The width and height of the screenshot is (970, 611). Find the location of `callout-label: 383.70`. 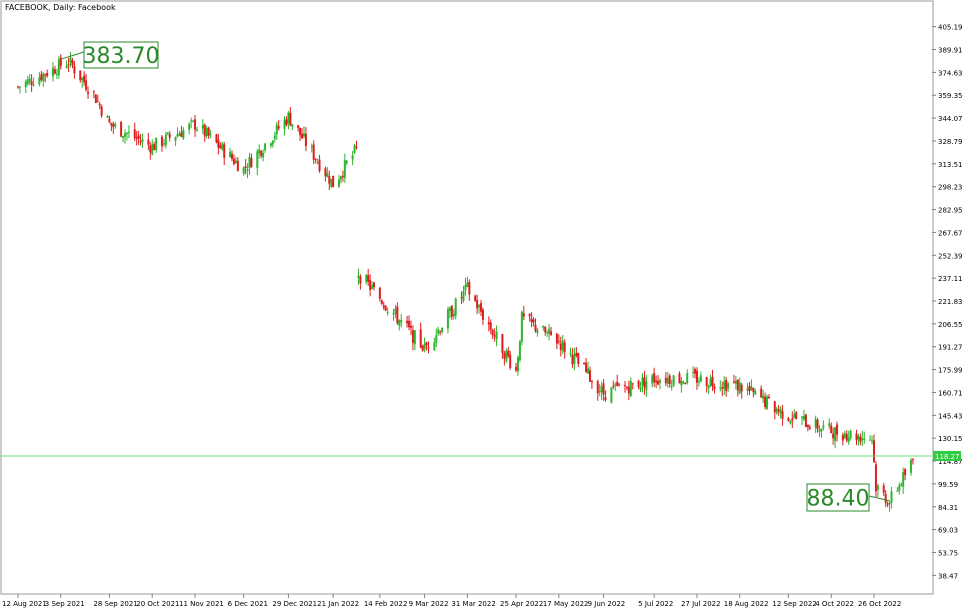

callout-label: 383.70 is located at coordinates (121, 56).